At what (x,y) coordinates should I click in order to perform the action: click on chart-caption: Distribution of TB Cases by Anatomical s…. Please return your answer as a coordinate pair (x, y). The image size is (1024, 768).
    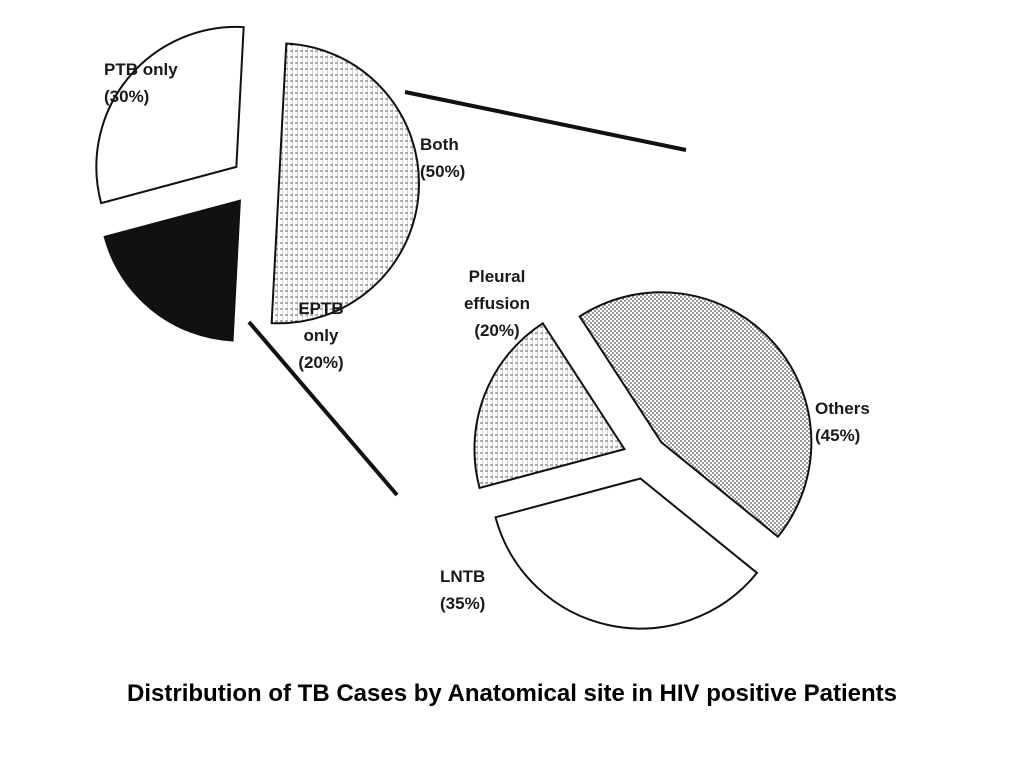
    Looking at the image, I should click on (512, 693).